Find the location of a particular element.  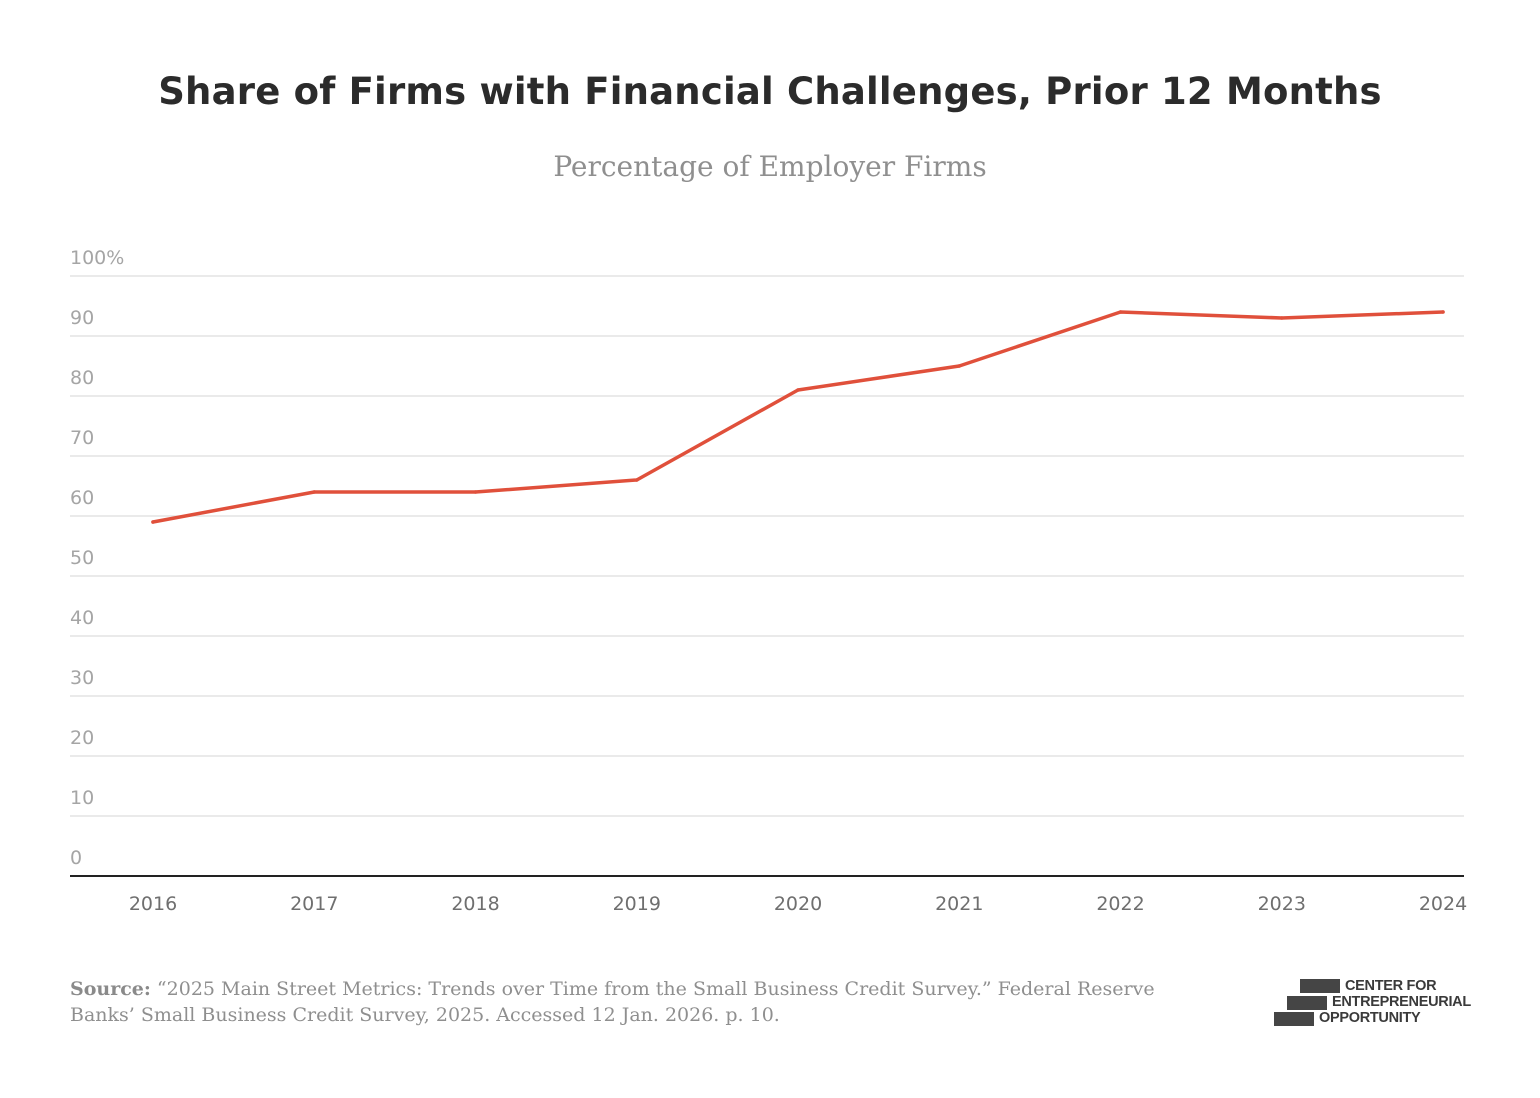

y-tick-label: 60 is located at coordinates (82, 498).